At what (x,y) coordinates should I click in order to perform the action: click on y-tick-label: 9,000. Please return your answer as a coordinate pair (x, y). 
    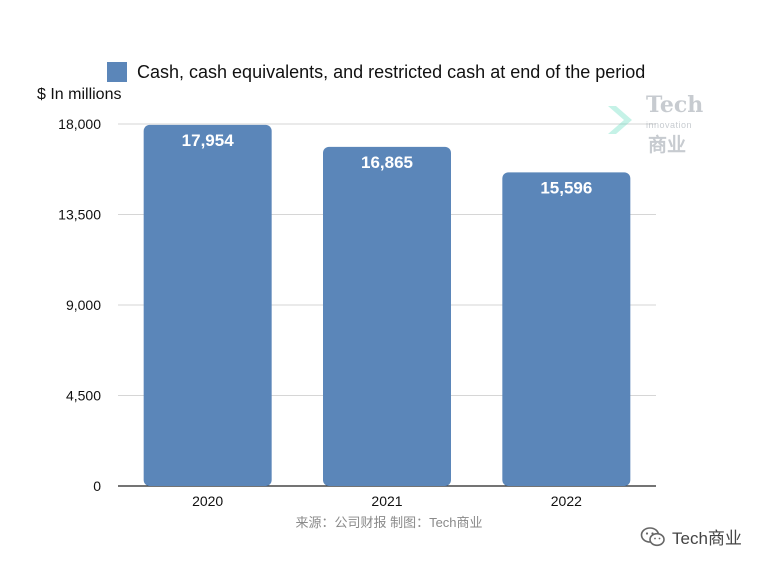
    Looking at the image, I should click on (83, 305).